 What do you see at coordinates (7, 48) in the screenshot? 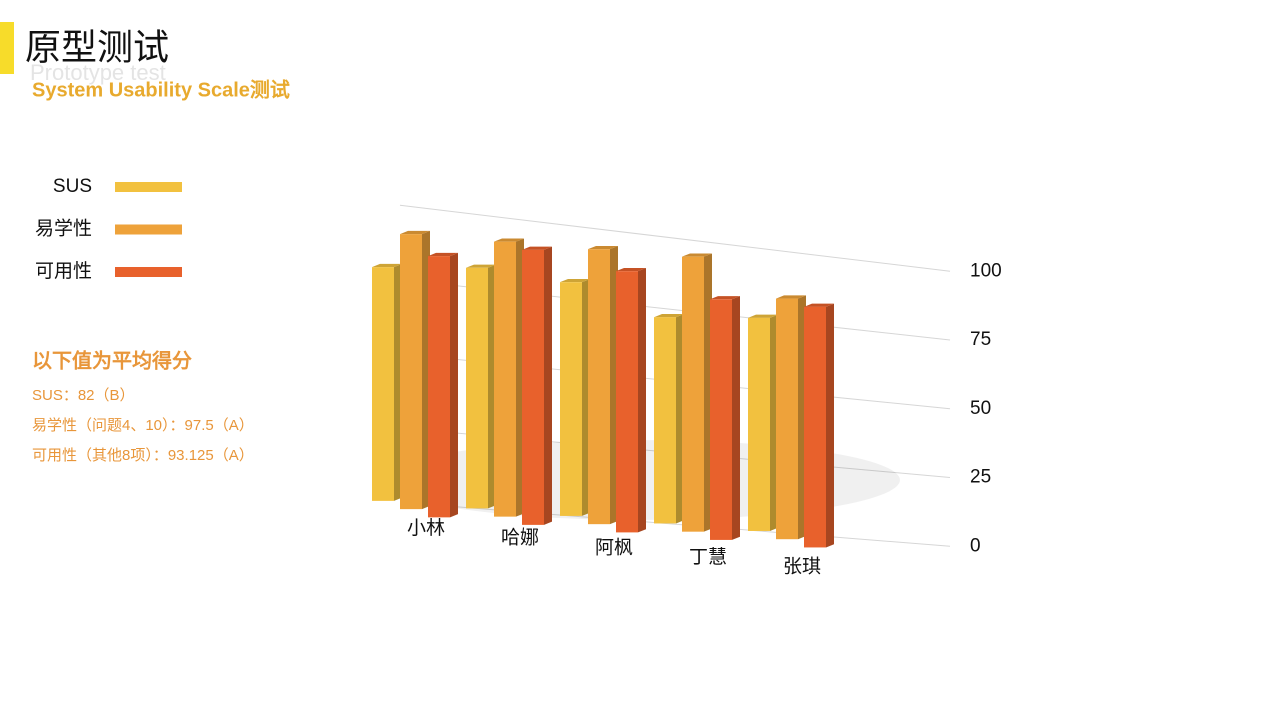
I see `accent-bar` at bounding box center [7, 48].